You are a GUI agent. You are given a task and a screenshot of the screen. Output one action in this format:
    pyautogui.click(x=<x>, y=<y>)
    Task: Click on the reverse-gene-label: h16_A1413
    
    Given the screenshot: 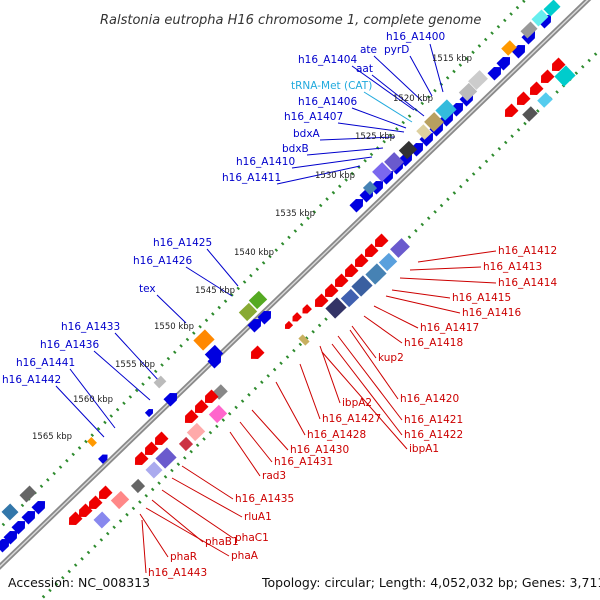 What is the action you would take?
    pyautogui.click(x=512, y=267)
    